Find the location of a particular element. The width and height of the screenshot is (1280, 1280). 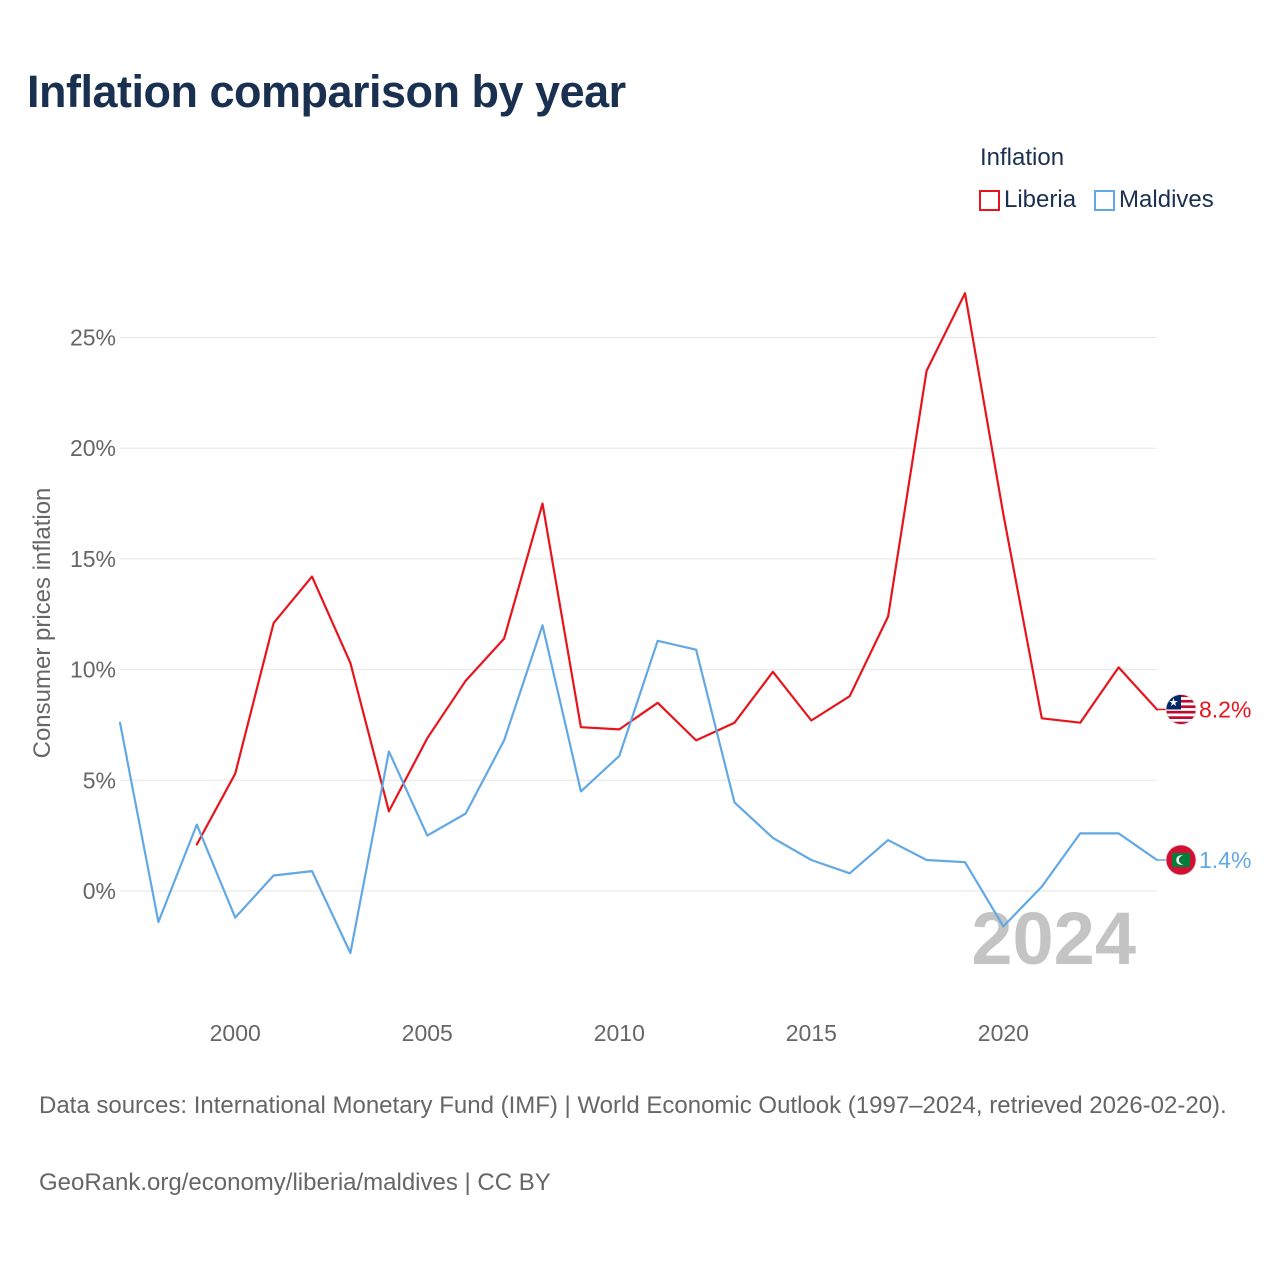

y-tick-label: 5% is located at coordinates (99, 780).